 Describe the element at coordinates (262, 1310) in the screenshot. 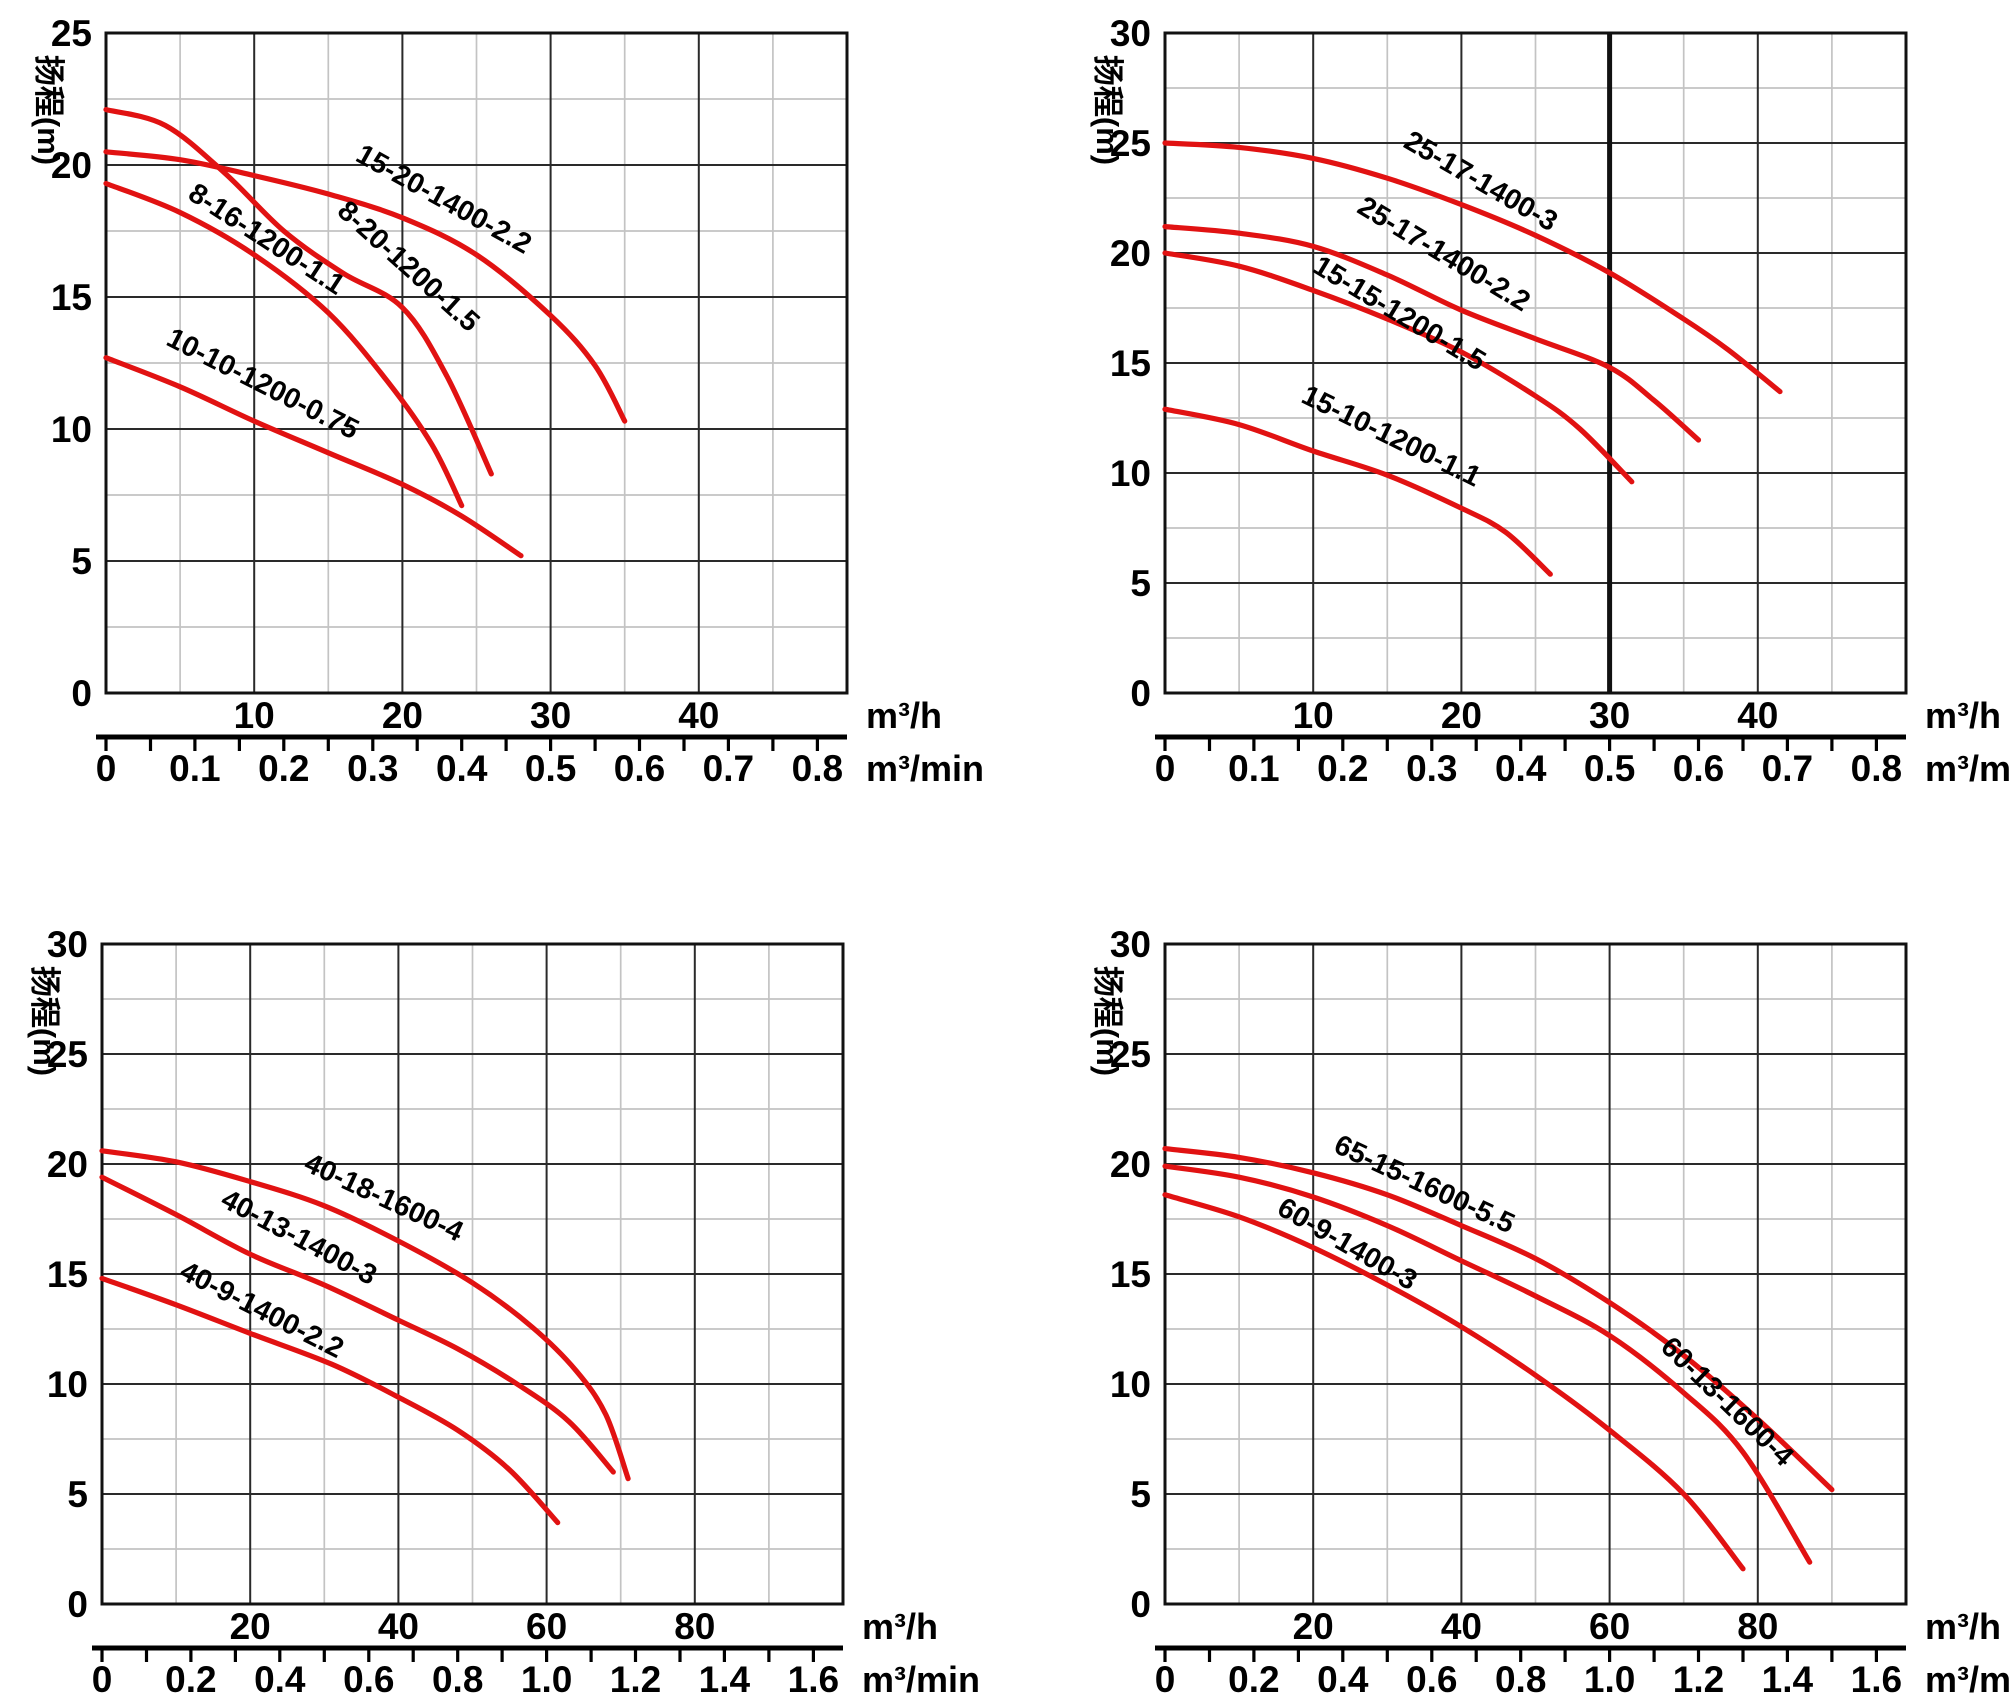

I see `curve-label-40-9-1400-2.2: 40-9-1400-2.2` at that location.